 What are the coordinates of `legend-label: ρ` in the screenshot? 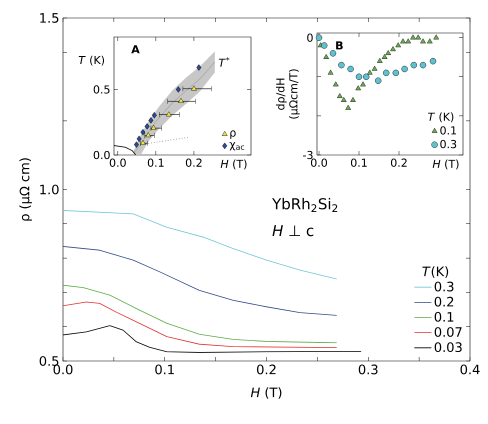 It's located at (233, 134).